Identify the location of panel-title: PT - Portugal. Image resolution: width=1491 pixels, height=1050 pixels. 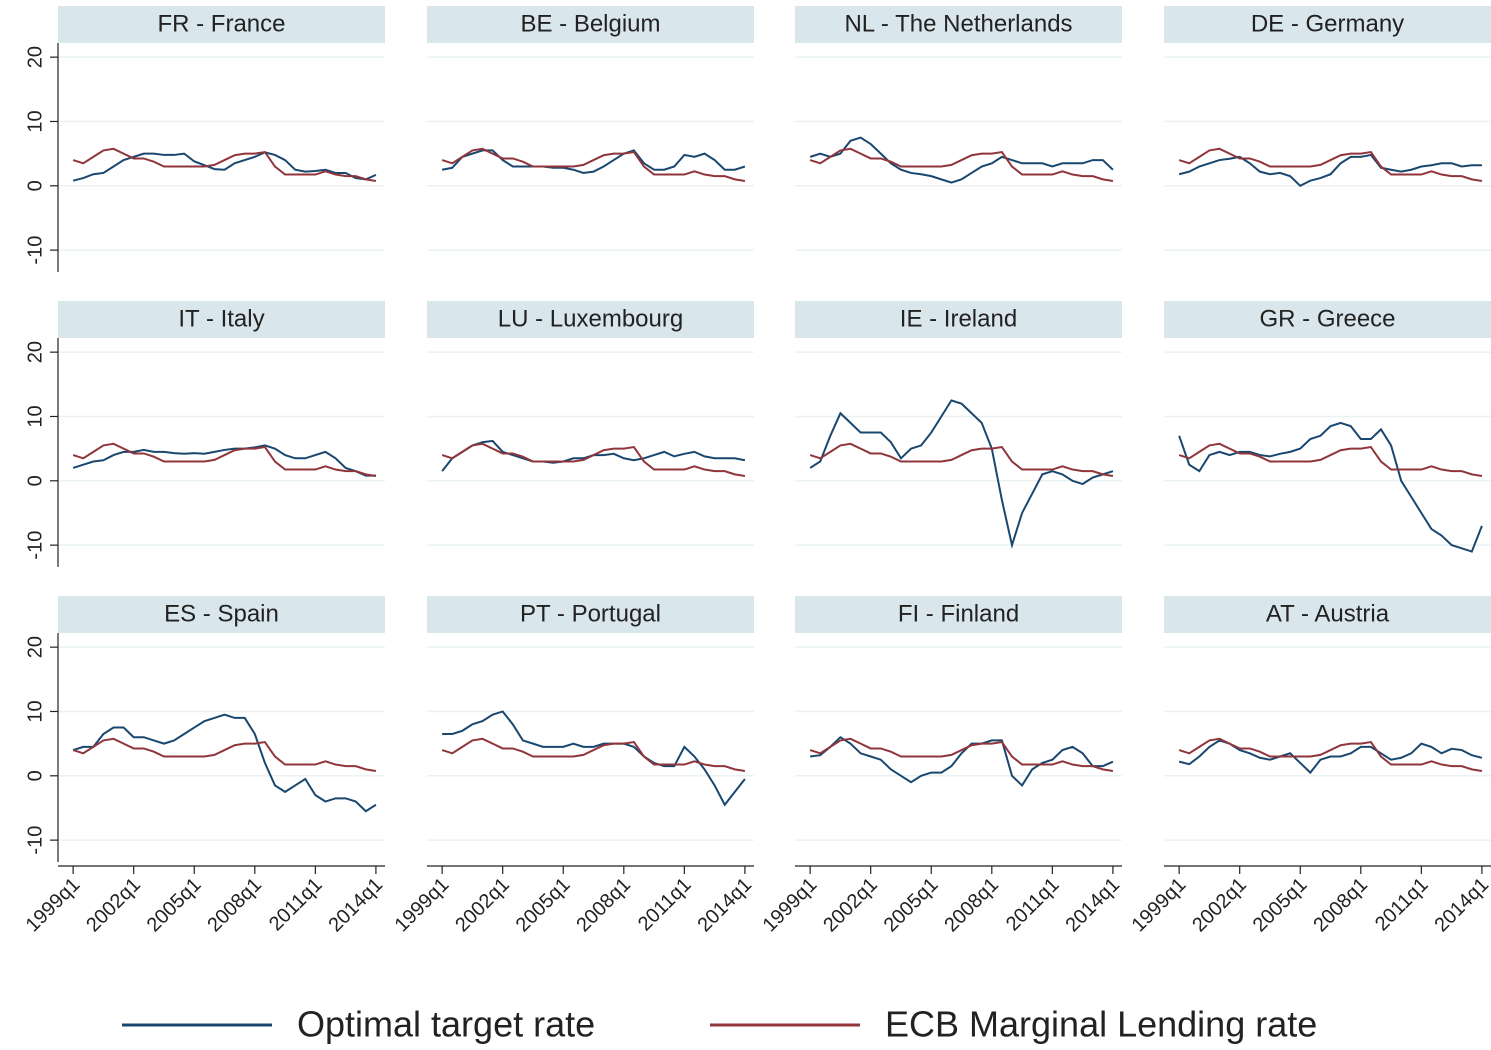
(590, 613).